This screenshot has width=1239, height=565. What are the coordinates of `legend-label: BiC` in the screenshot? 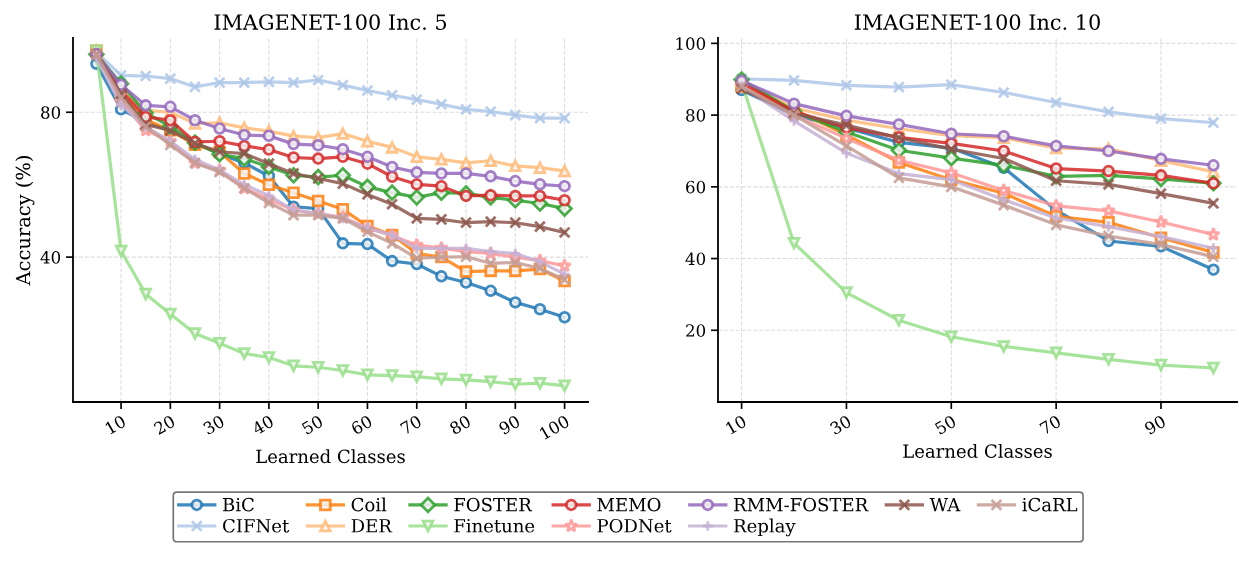 It's located at (238, 504).